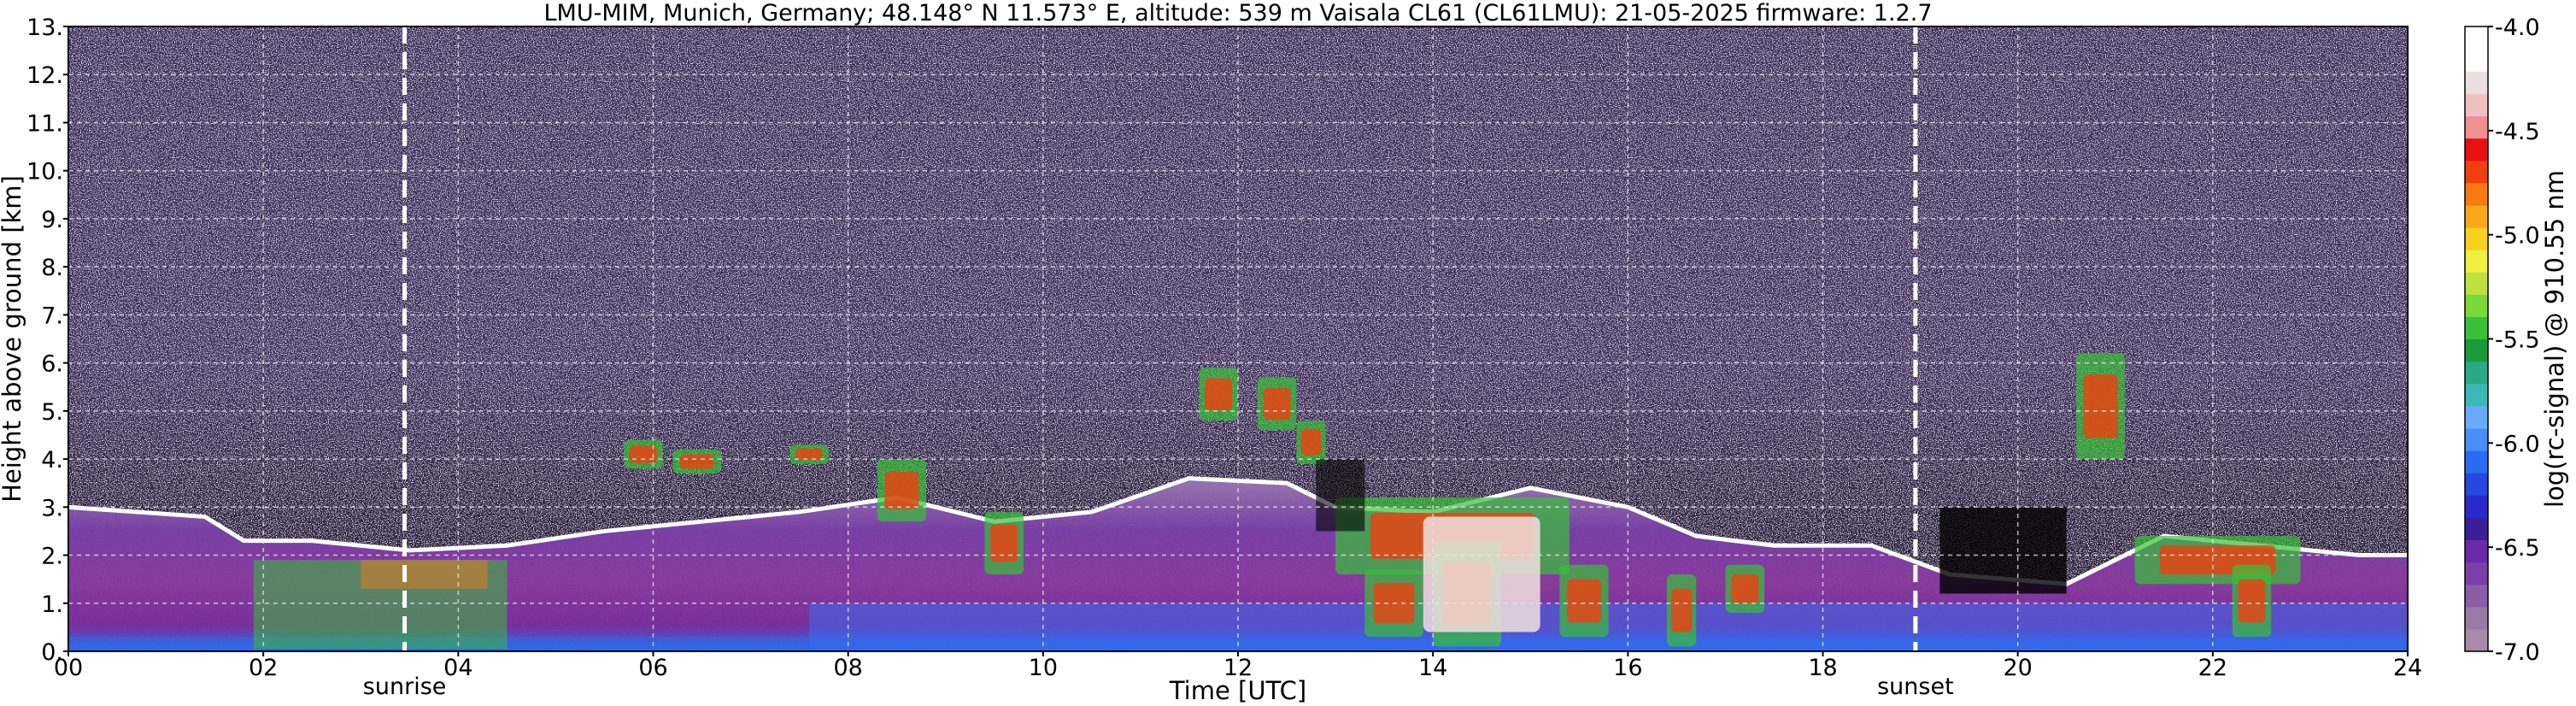 The width and height of the screenshot is (2576, 706). I want to click on signal-gap, so click(2003, 550).